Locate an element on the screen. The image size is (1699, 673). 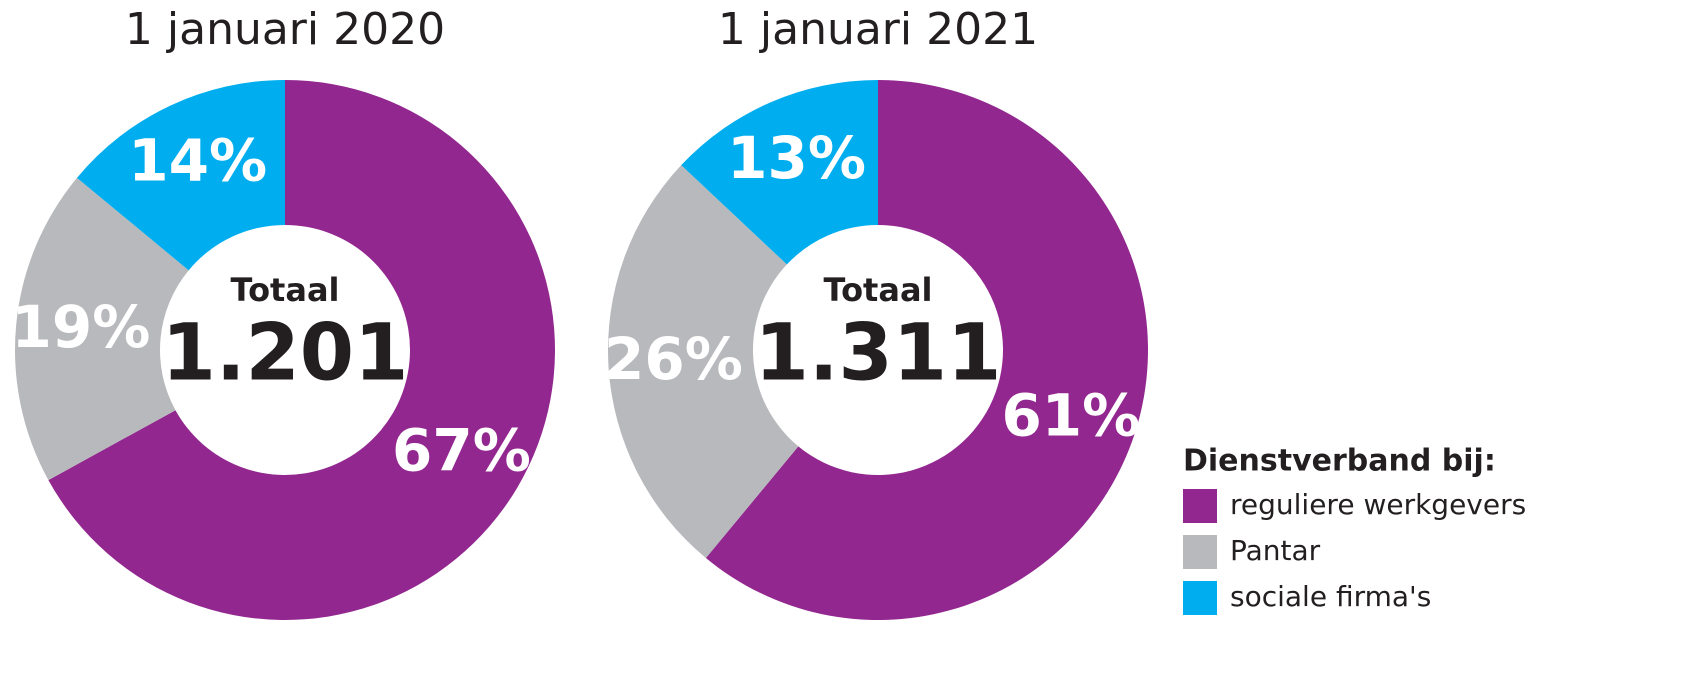
value-label: 13% is located at coordinates (796, 158).